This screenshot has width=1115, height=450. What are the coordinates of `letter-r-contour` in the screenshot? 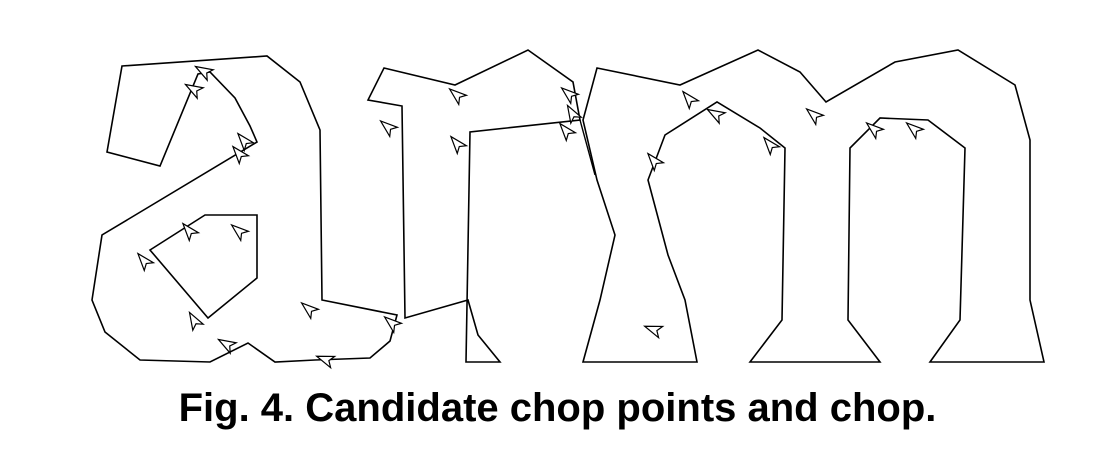 It's located at (473, 206).